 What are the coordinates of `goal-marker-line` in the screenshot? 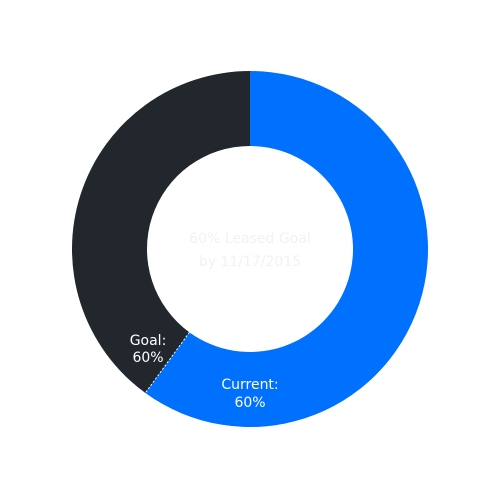 It's located at (167, 363).